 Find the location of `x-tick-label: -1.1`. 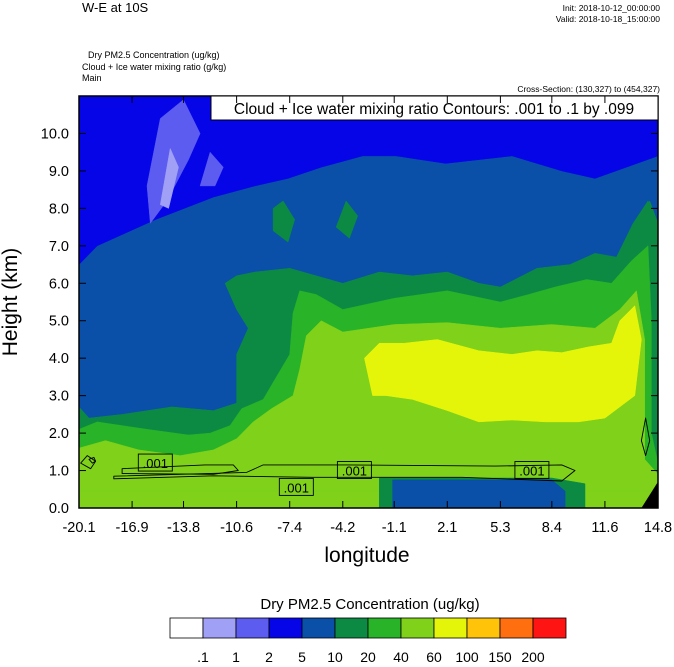

x-tick-label: -1.1 is located at coordinates (394, 528).